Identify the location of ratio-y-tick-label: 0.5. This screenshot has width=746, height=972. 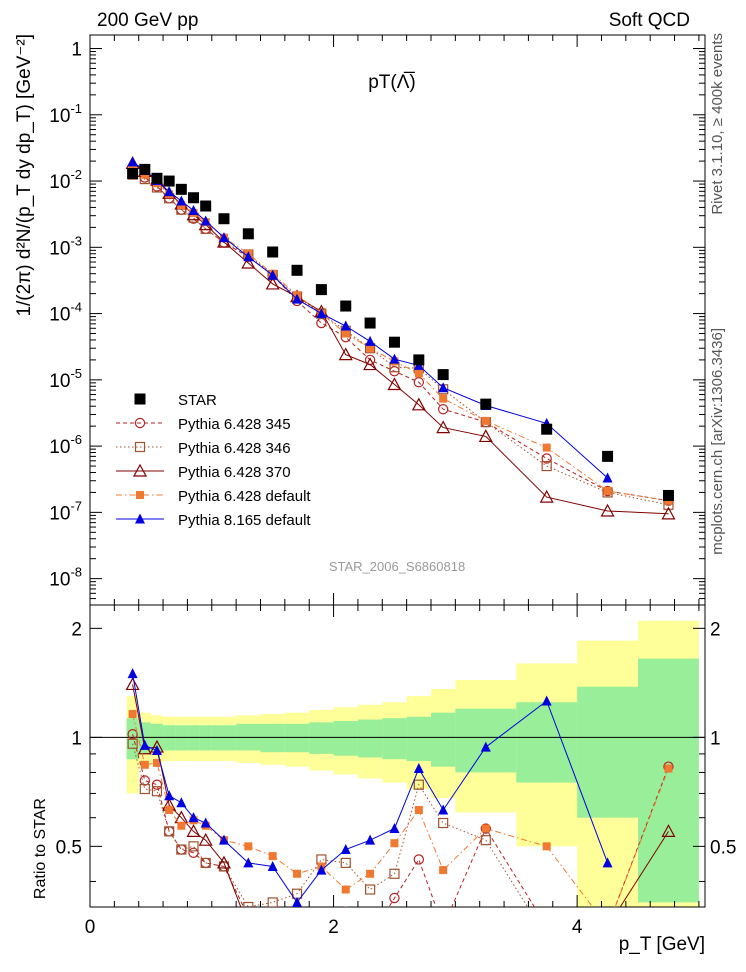
(69, 847).